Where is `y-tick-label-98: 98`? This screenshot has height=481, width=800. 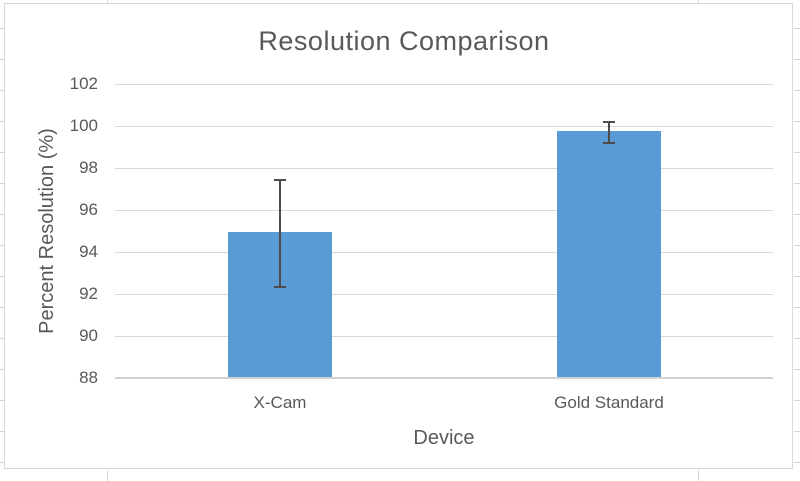 y-tick-label-98: 98 is located at coordinates (88, 167).